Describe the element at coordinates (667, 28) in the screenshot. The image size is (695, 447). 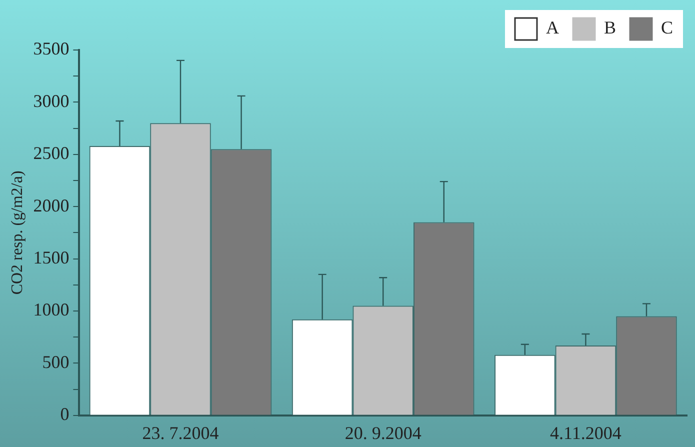
I see `legend-label: C` at that location.